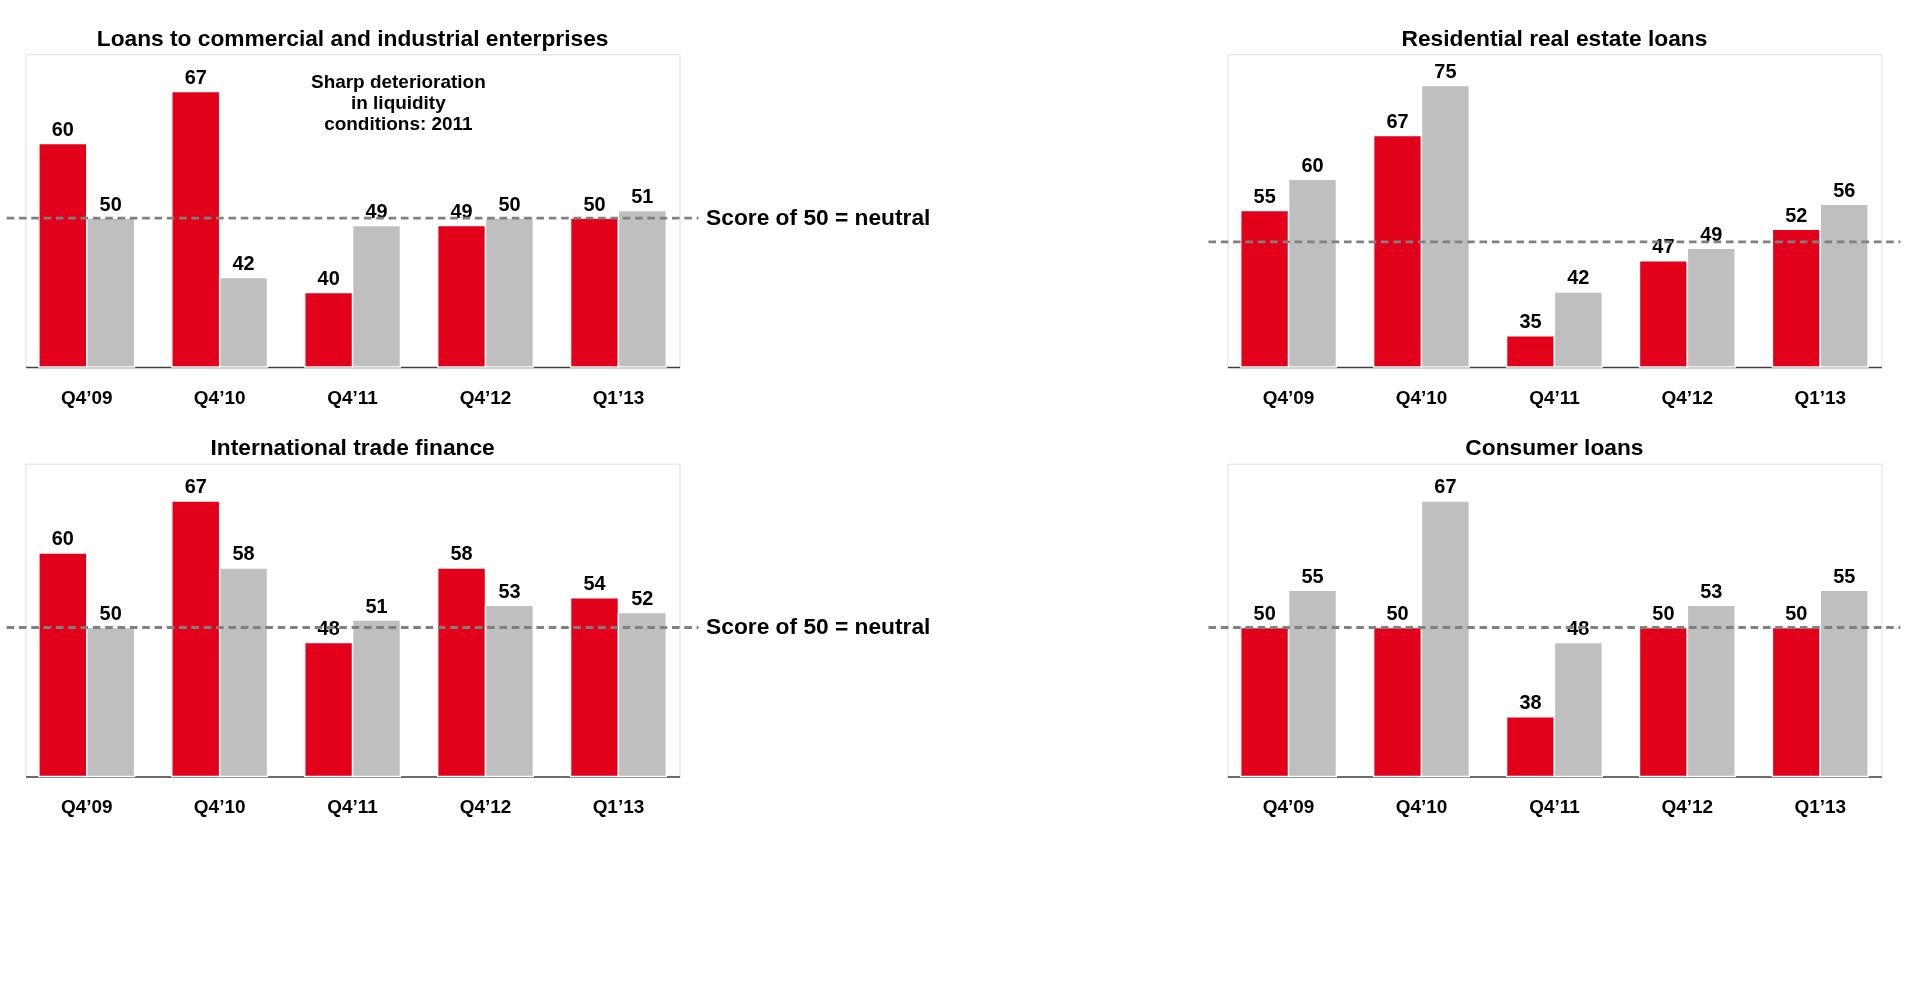 This screenshot has width=1907, height=991. What do you see at coordinates (1445, 70) in the screenshot?
I see `data-label: 75` at bounding box center [1445, 70].